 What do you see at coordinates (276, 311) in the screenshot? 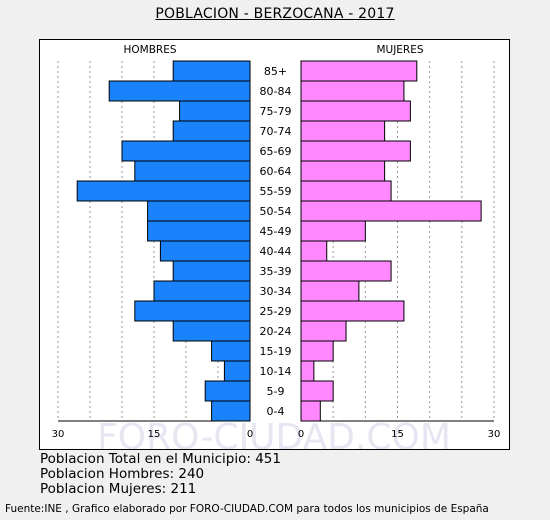
I see `age-label: 25-29` at bounding box center [276, 311].